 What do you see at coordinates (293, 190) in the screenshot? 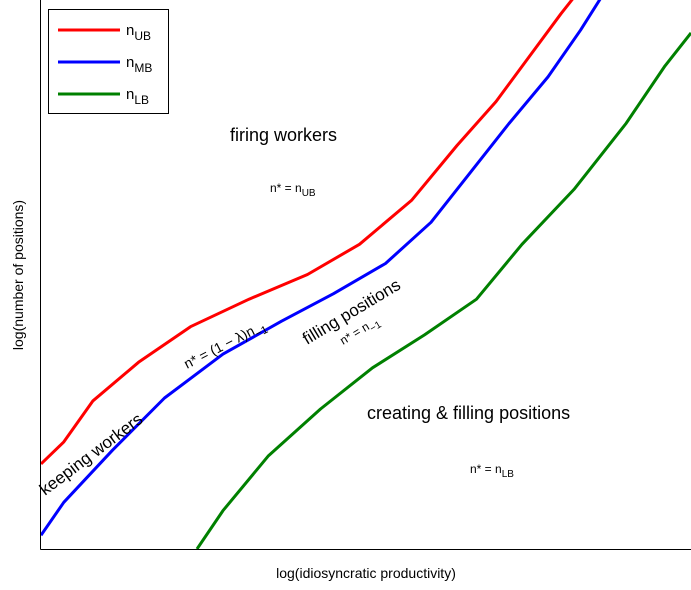
I see `annotation-firing-equation: n* = nUB` at bounding box center [293, 190].